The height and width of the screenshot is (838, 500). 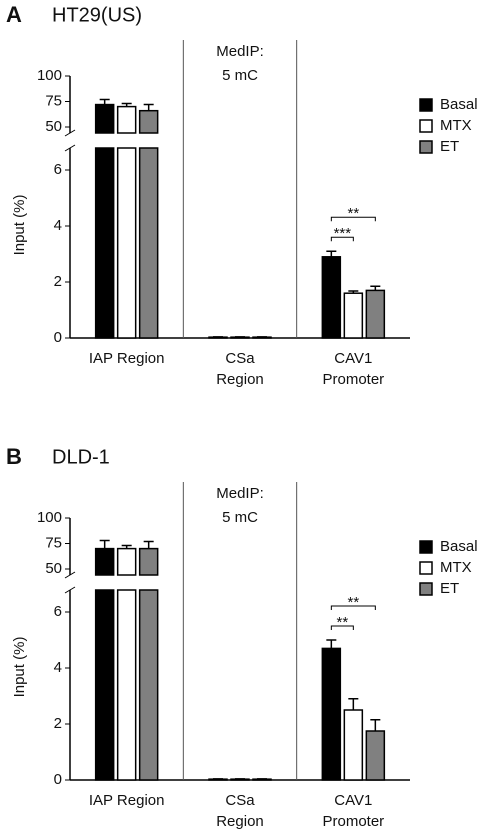 I want to click on panel-label: A, so click(x=14, y=14).